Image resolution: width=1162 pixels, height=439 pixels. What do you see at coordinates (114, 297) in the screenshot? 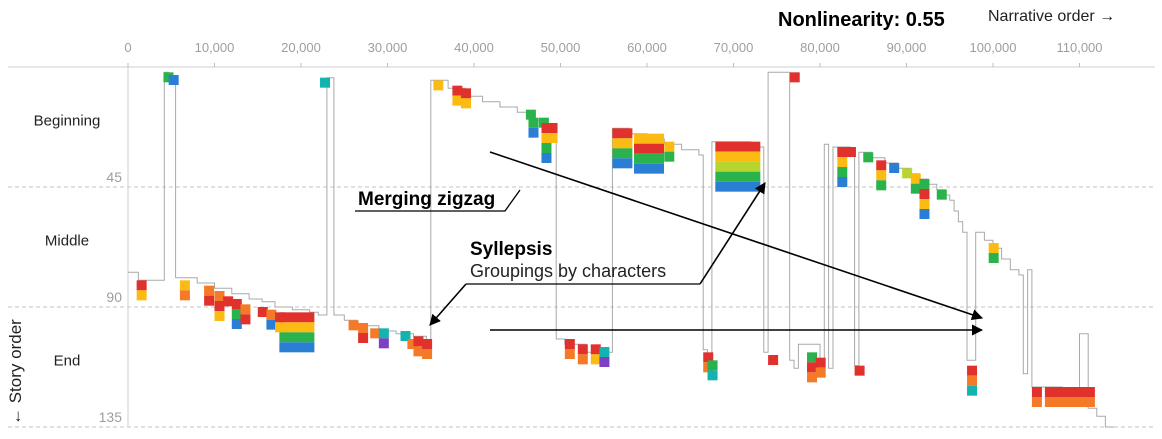
I see `y-tick-label: 90` at bounding box center [114, 297].